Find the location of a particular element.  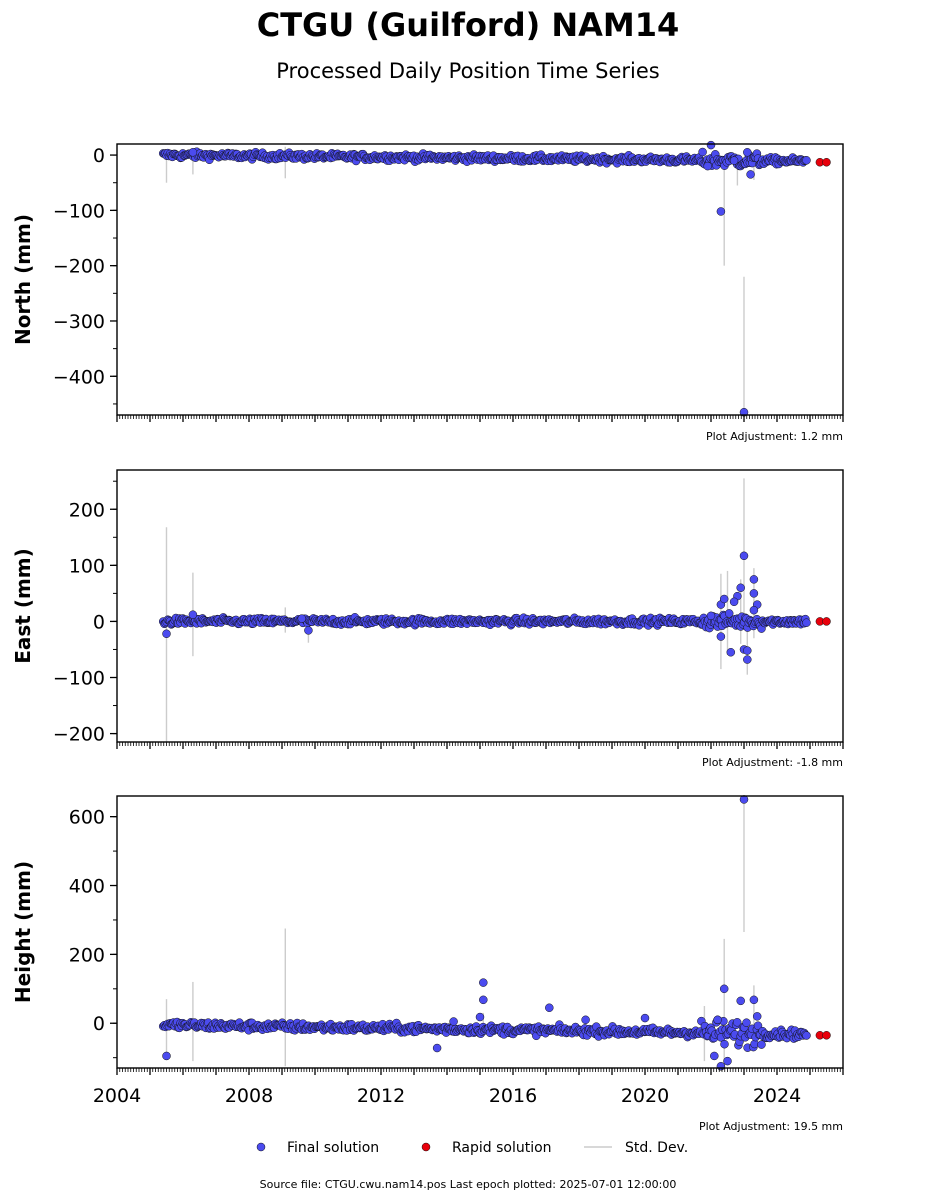

y-tick-label: −400 is located at coordinates (79, 377).